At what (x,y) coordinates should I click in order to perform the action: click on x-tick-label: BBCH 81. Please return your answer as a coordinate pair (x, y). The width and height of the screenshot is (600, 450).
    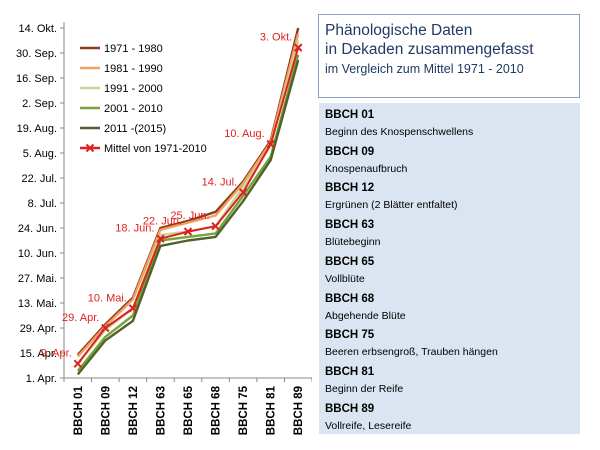
    Looking at the image, I should click on (272, 410).